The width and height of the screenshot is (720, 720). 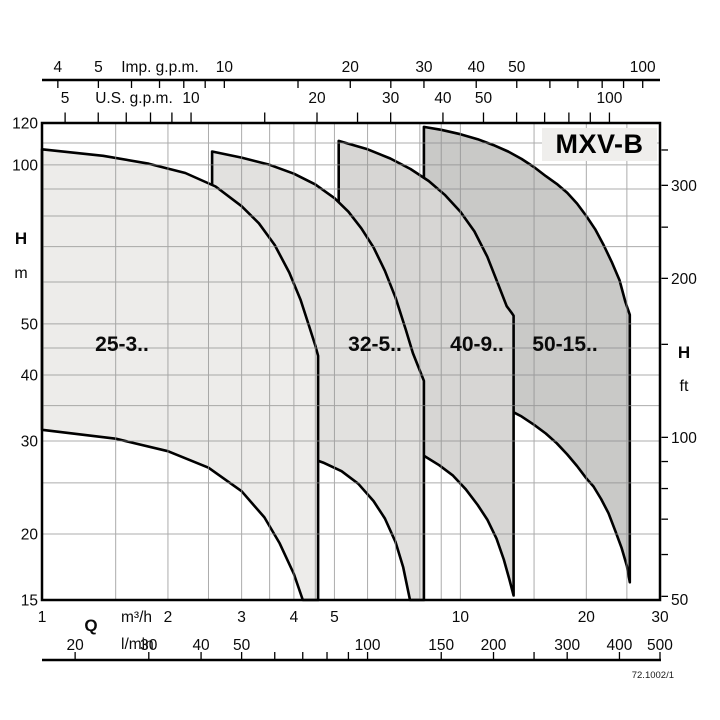 What do you see at coordinates (375, 344) in the screenshot?
I see `series-label: 32-5..` at bounding box center [375, 344].